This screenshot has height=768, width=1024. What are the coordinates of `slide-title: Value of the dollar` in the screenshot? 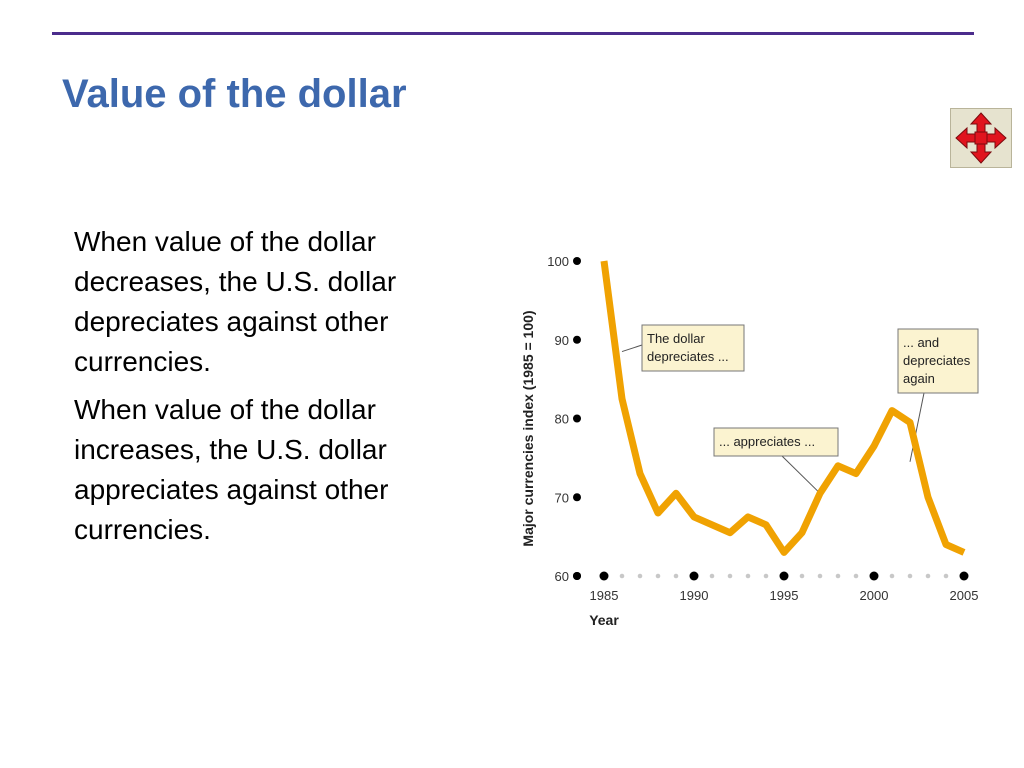 It's located at (234, 94).